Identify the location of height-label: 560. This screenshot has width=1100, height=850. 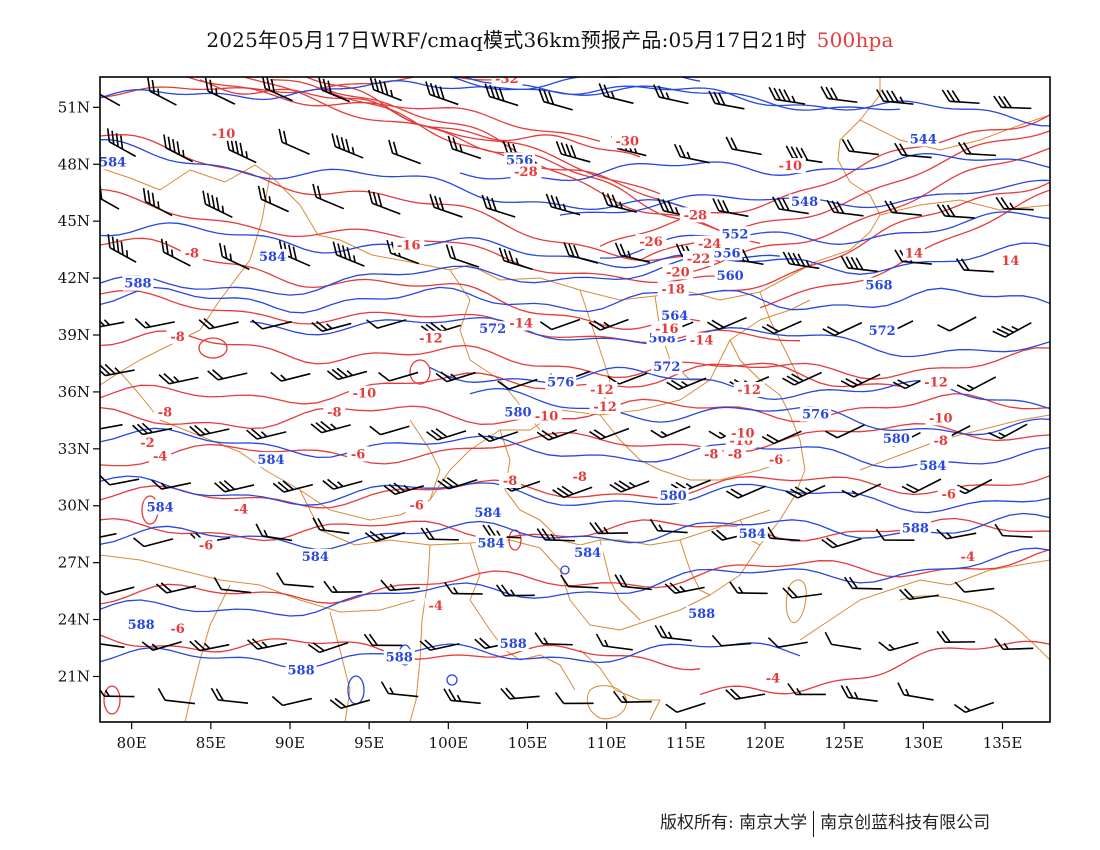
(730, 276).